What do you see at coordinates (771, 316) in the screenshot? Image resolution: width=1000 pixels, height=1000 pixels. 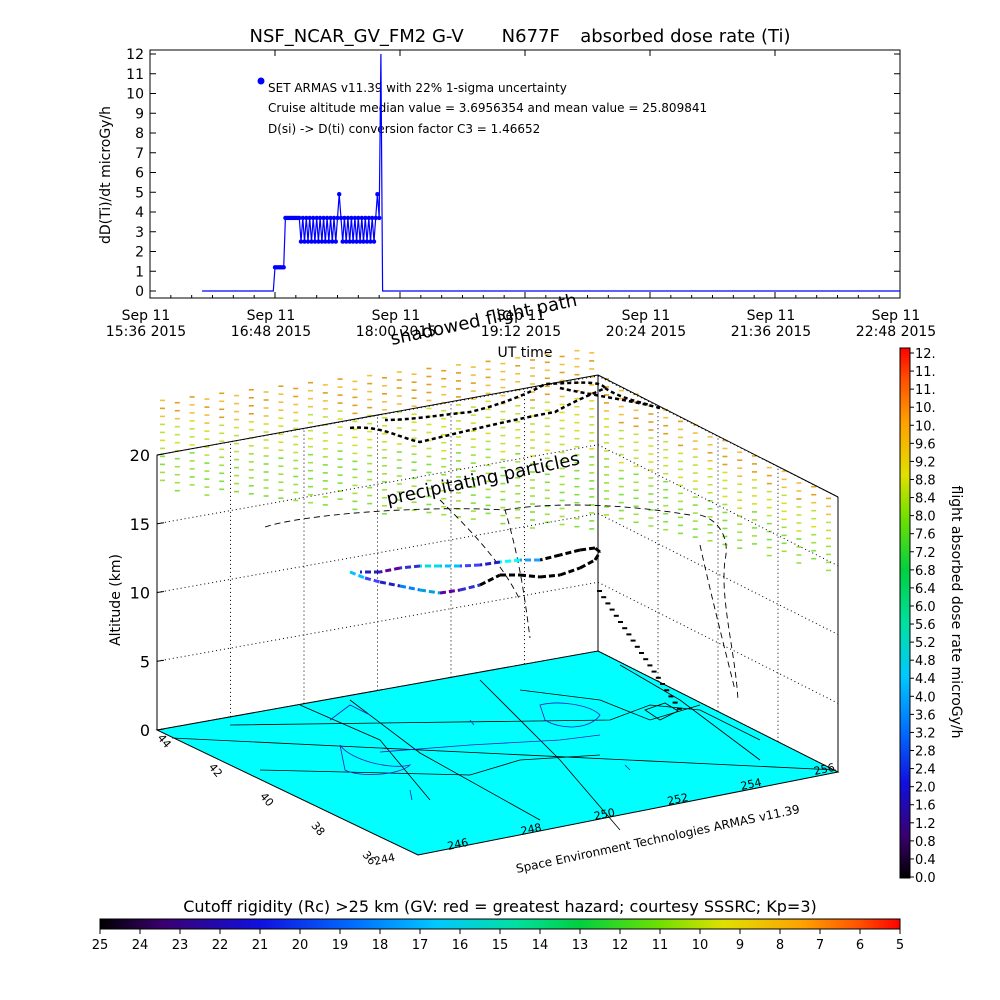 I see `top-xtick-label-date: Sep 11` at bounding box center [771, 316].